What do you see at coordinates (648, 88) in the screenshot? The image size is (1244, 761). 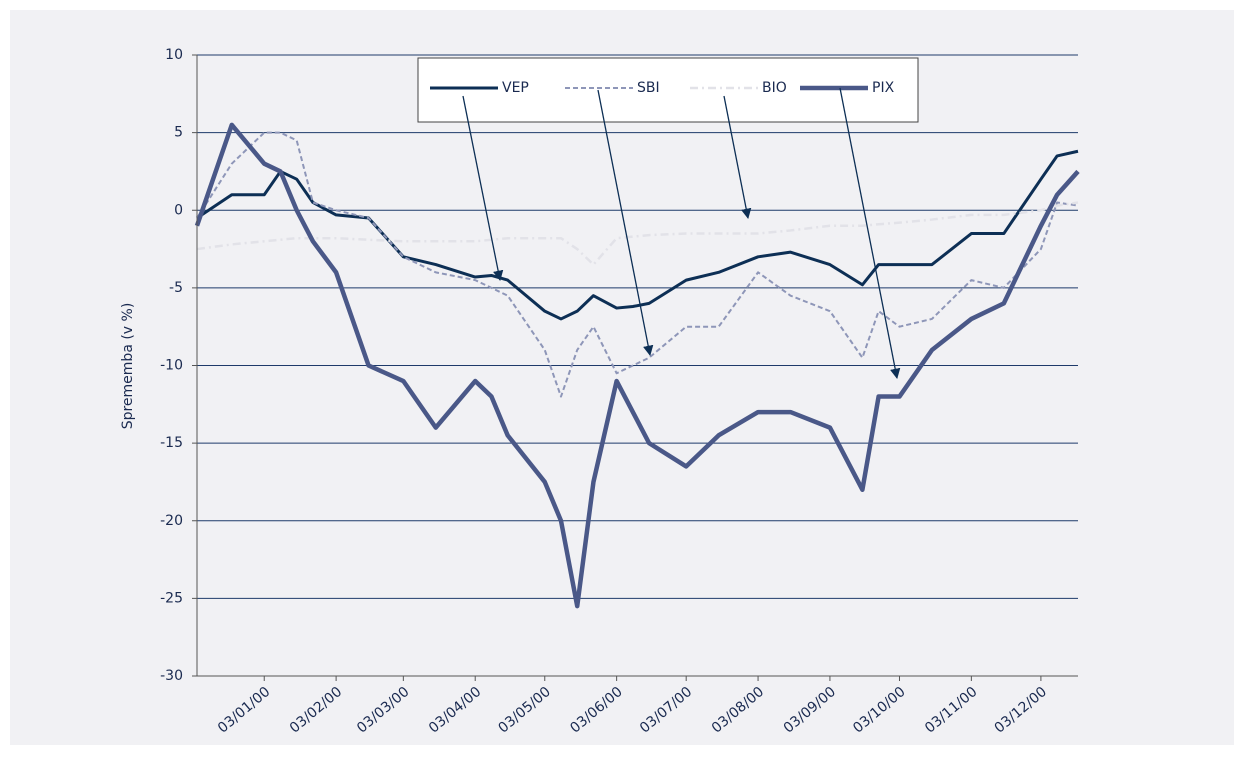 I see `legend-label: SBI` at bounding box center [648, 88].